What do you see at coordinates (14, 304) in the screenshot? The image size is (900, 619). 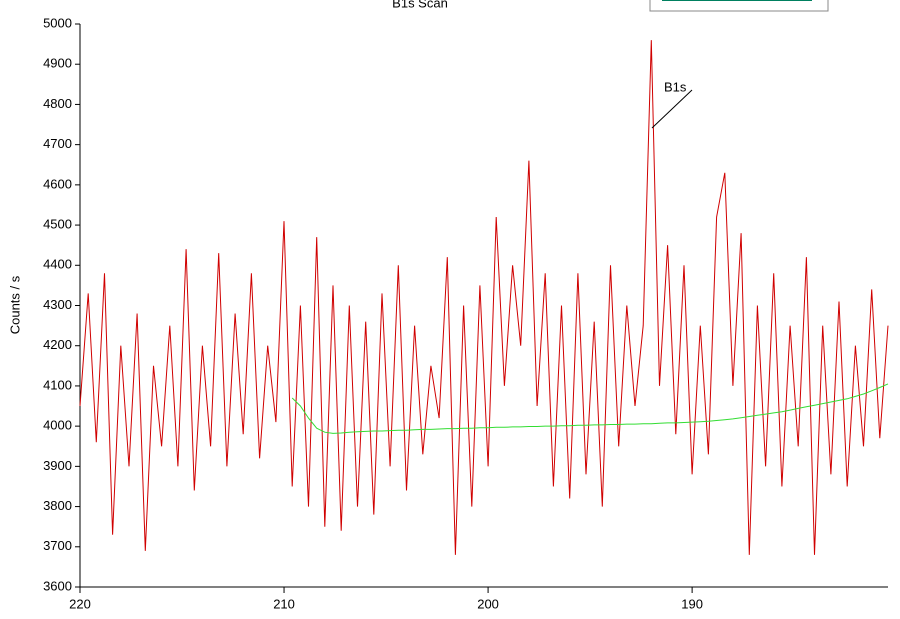 I see `y-axis-label: Counts / s` at bounding box center [14, 304].